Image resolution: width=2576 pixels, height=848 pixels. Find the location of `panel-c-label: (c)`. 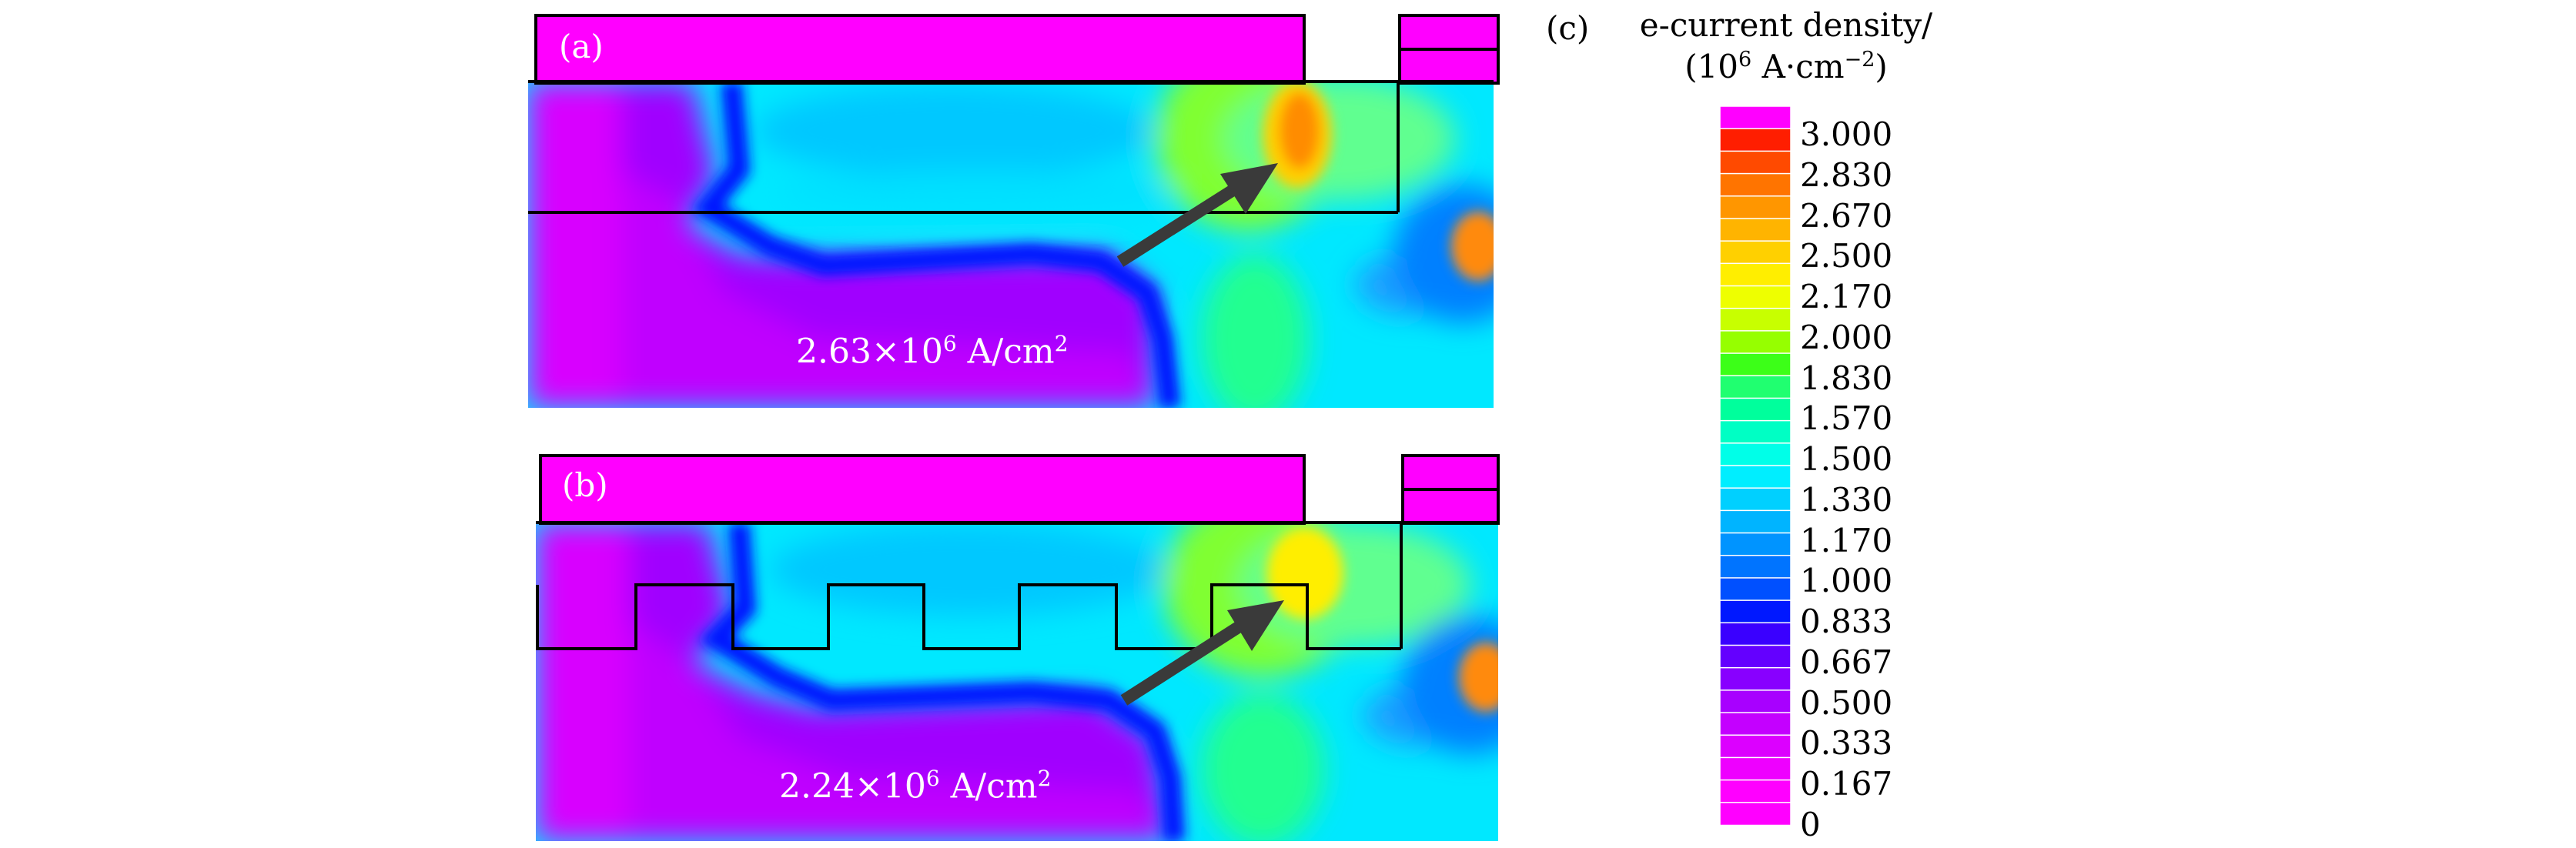

panel-c-label: (c) is located at coordinates (1568, 28).